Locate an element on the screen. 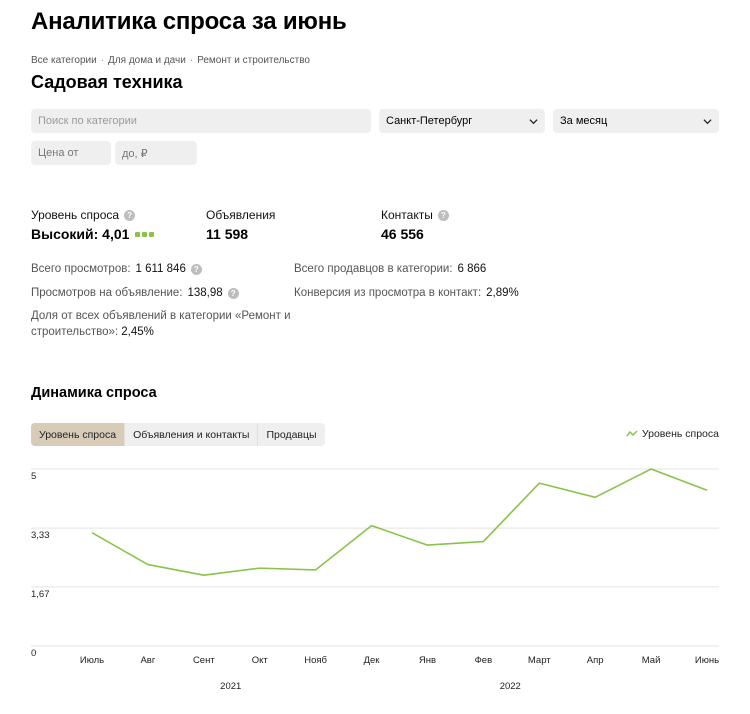  breadcrumb-home-garden: Для дома и дачи is located at coordinates (147, 60).